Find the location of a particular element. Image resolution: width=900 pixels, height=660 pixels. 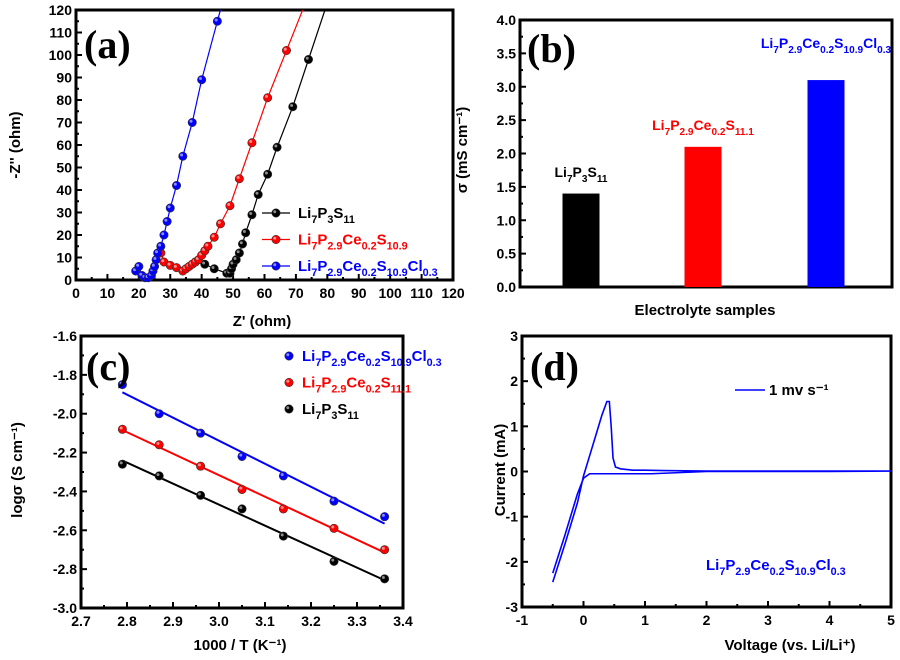

y-axis-label: Current (mA) is located at coordinates (500, 470).